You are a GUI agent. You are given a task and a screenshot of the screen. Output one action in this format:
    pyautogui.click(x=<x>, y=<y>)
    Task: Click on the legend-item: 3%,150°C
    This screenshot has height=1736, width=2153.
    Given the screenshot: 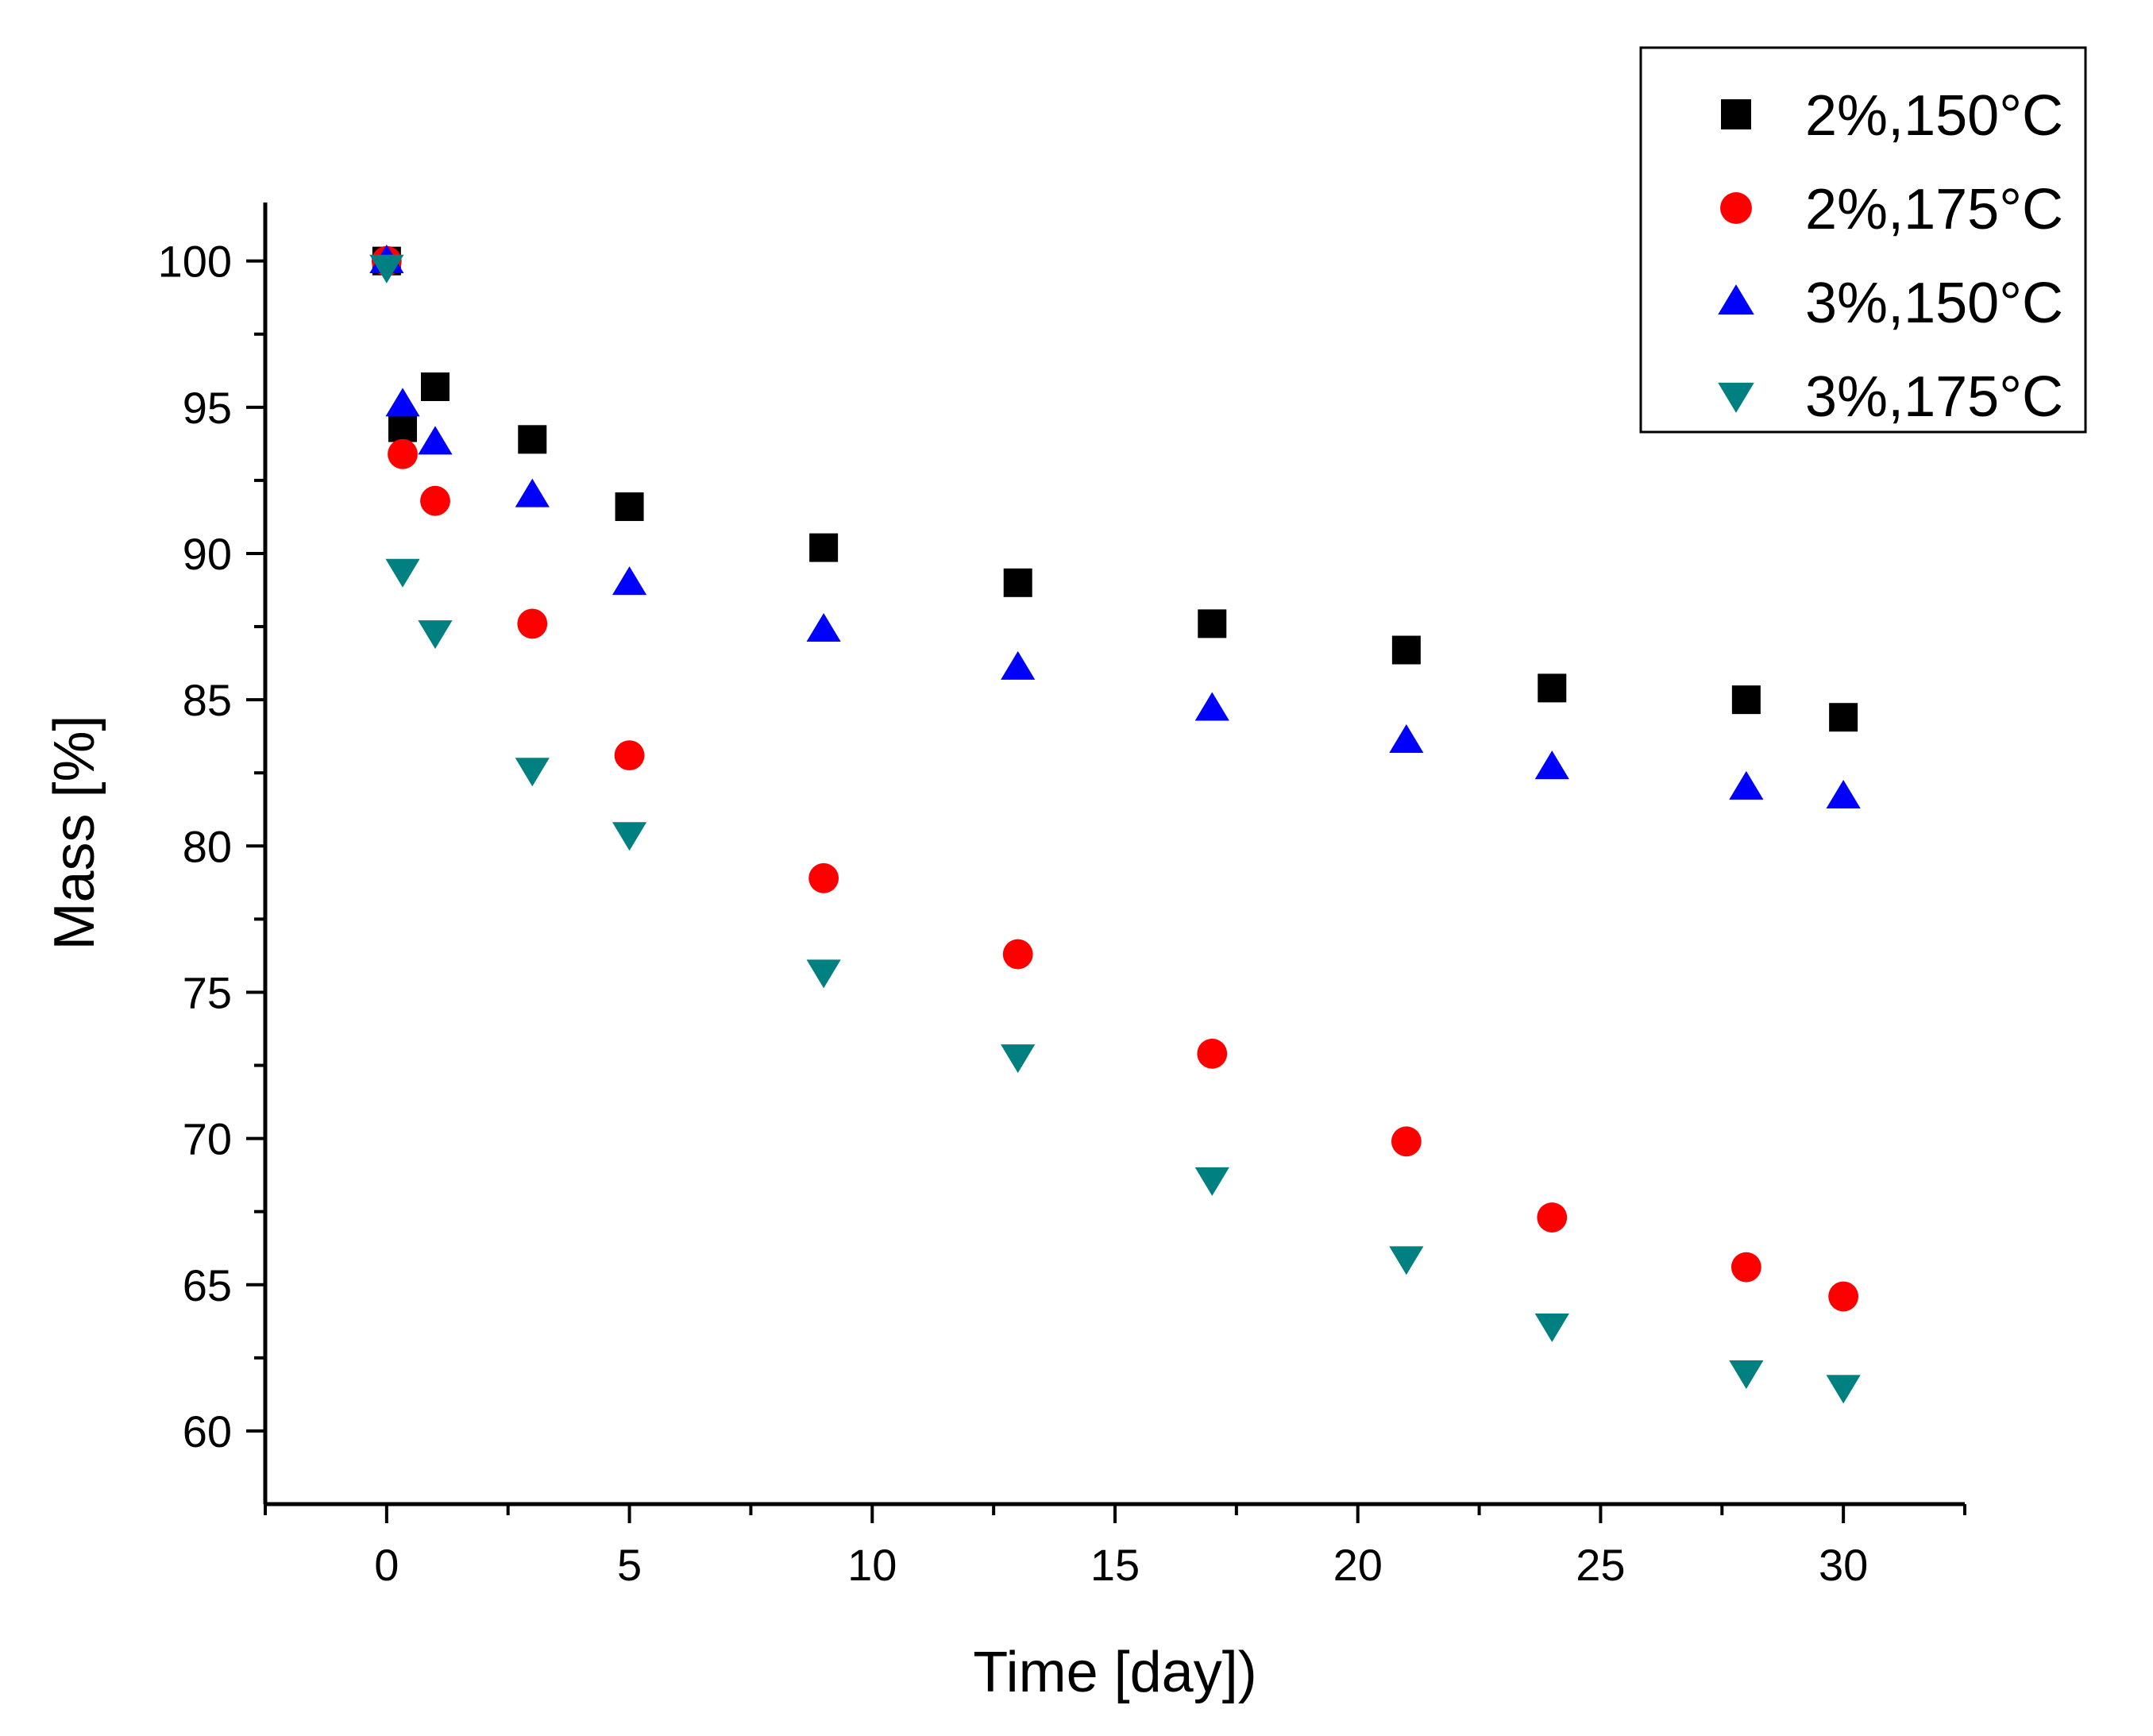 What is the action you would take?
    pyautogui.click(x=1891, y=303)
    